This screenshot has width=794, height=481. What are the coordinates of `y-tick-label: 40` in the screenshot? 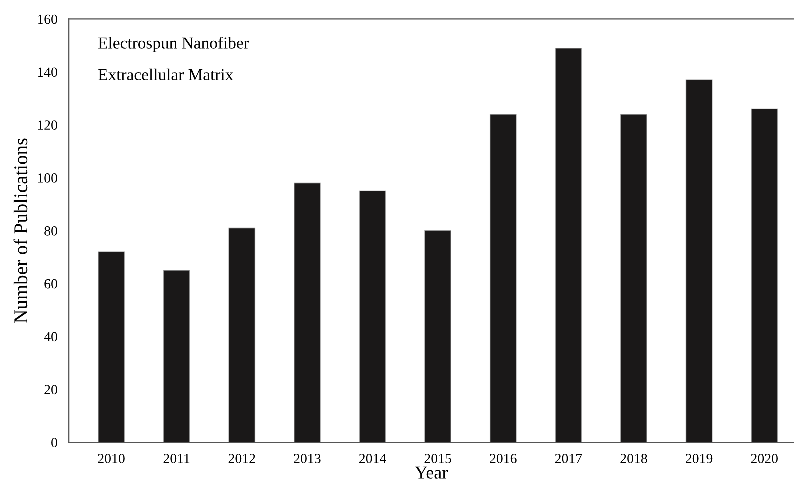 It's located at (51, 337).